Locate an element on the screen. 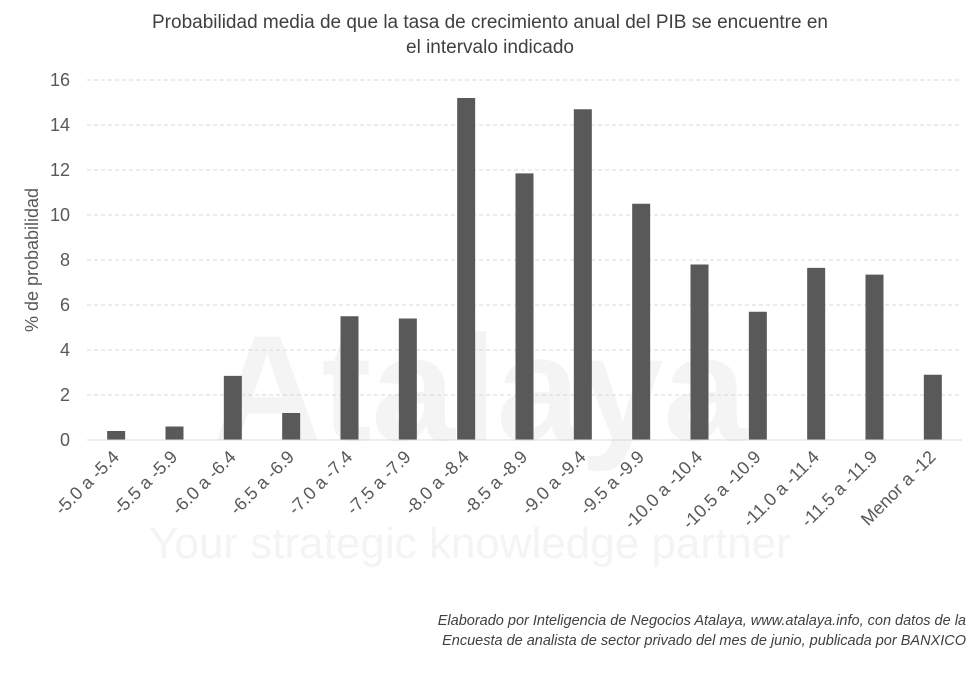  y-tick-label: 12 is located at coordinates (60, 170).